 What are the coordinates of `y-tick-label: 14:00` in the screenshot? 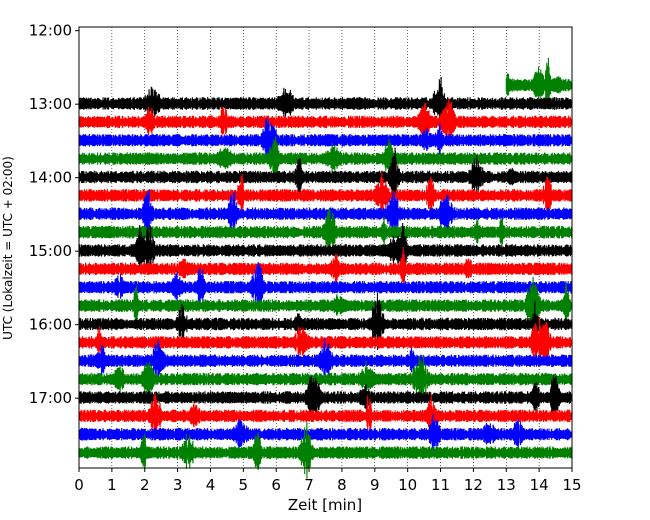 It's located at (50, 178).